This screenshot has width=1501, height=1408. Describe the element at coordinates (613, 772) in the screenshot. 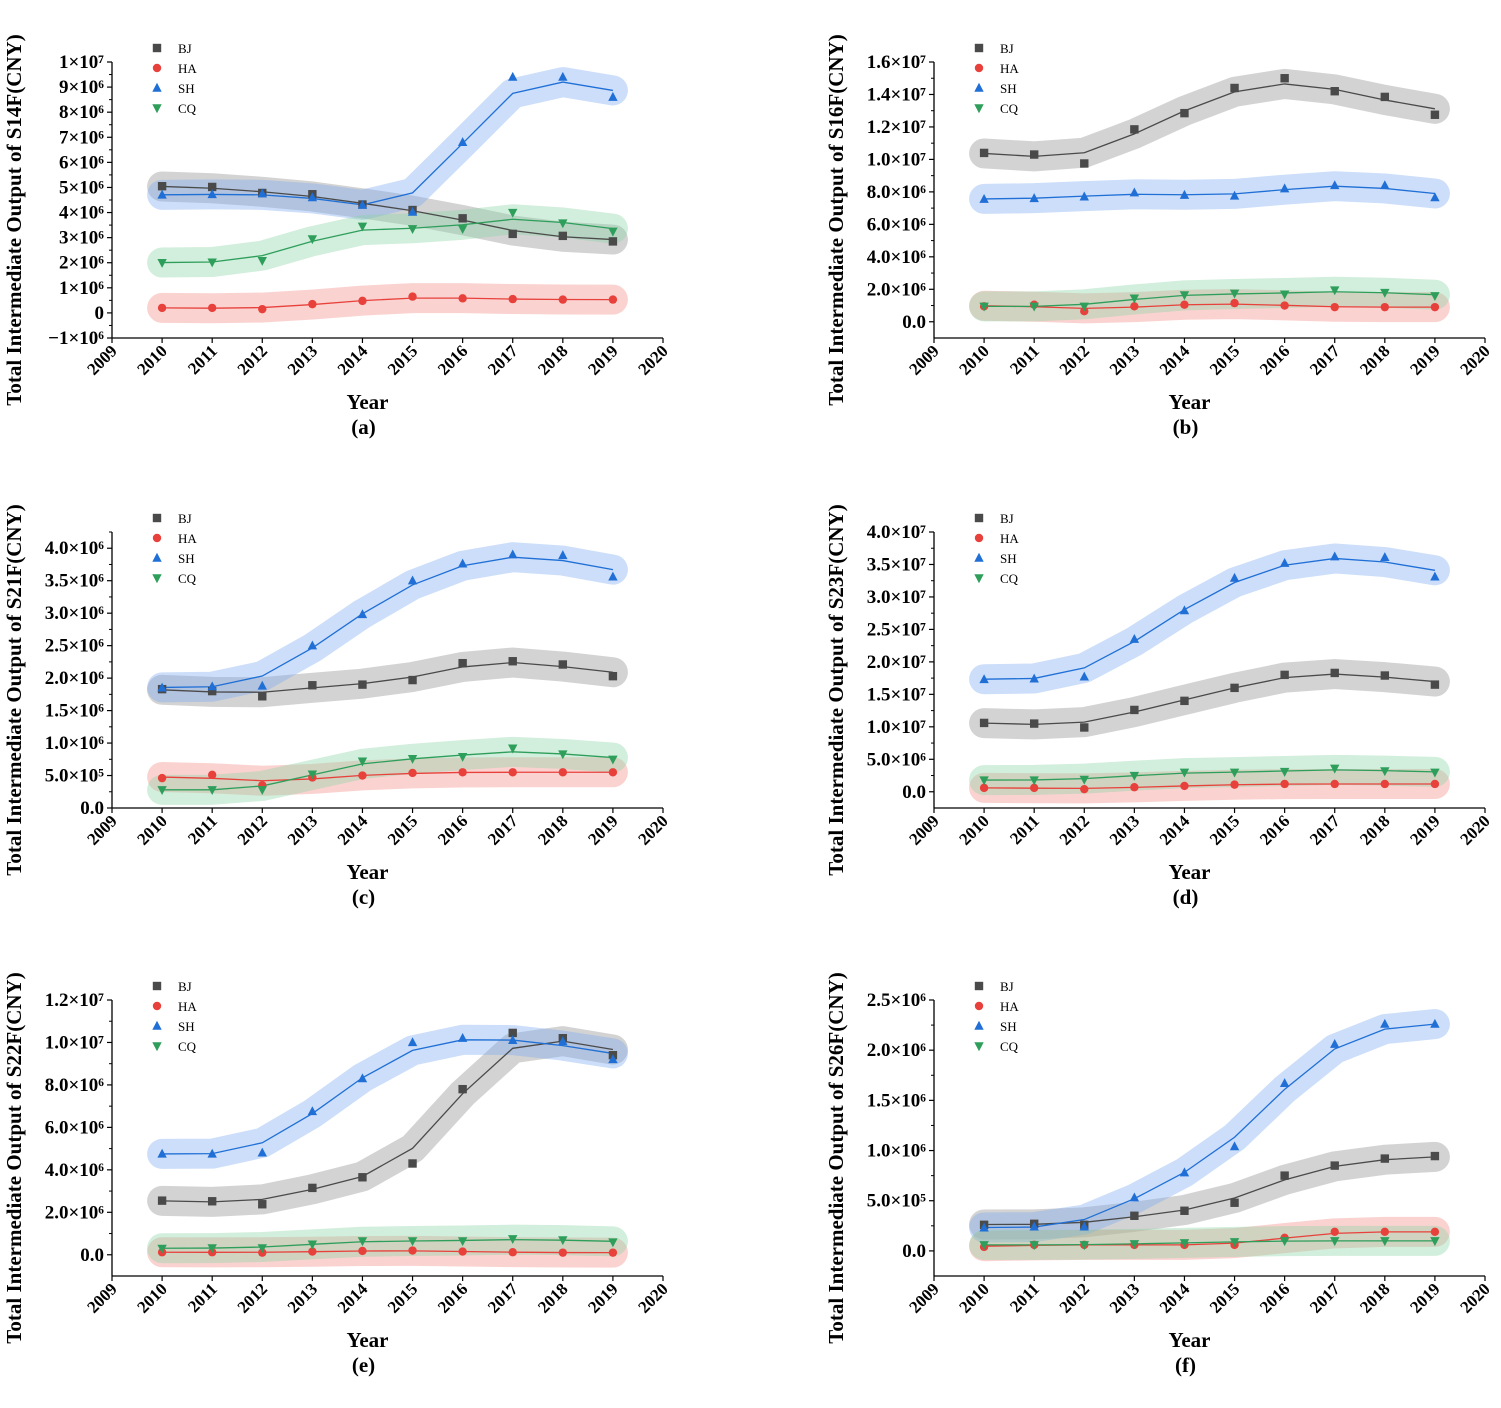

I see `point-ha-2019` at that location.